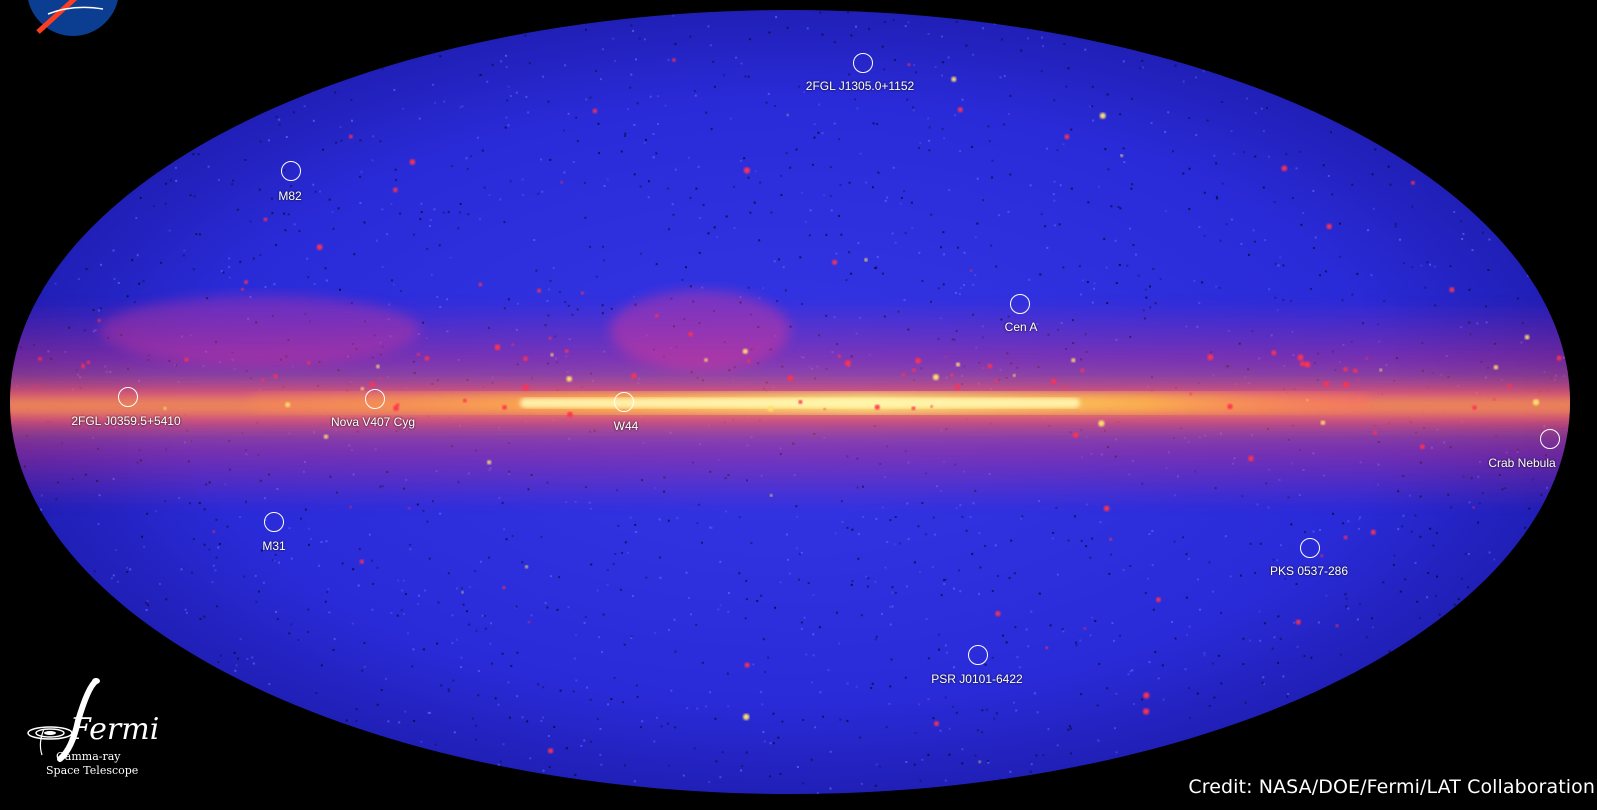 Image resolution: width=1597 pixels, height=810 pixels. Describe the element at coordinates (1522, 463) in the screenshot. I see `source-label: Crab Nebula` at that location.